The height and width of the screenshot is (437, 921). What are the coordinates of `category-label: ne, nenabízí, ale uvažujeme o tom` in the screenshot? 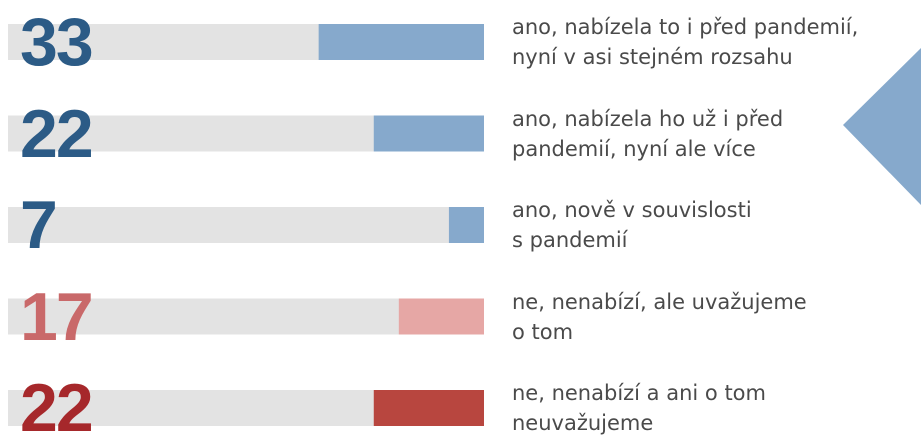 It's located at (659, 316).